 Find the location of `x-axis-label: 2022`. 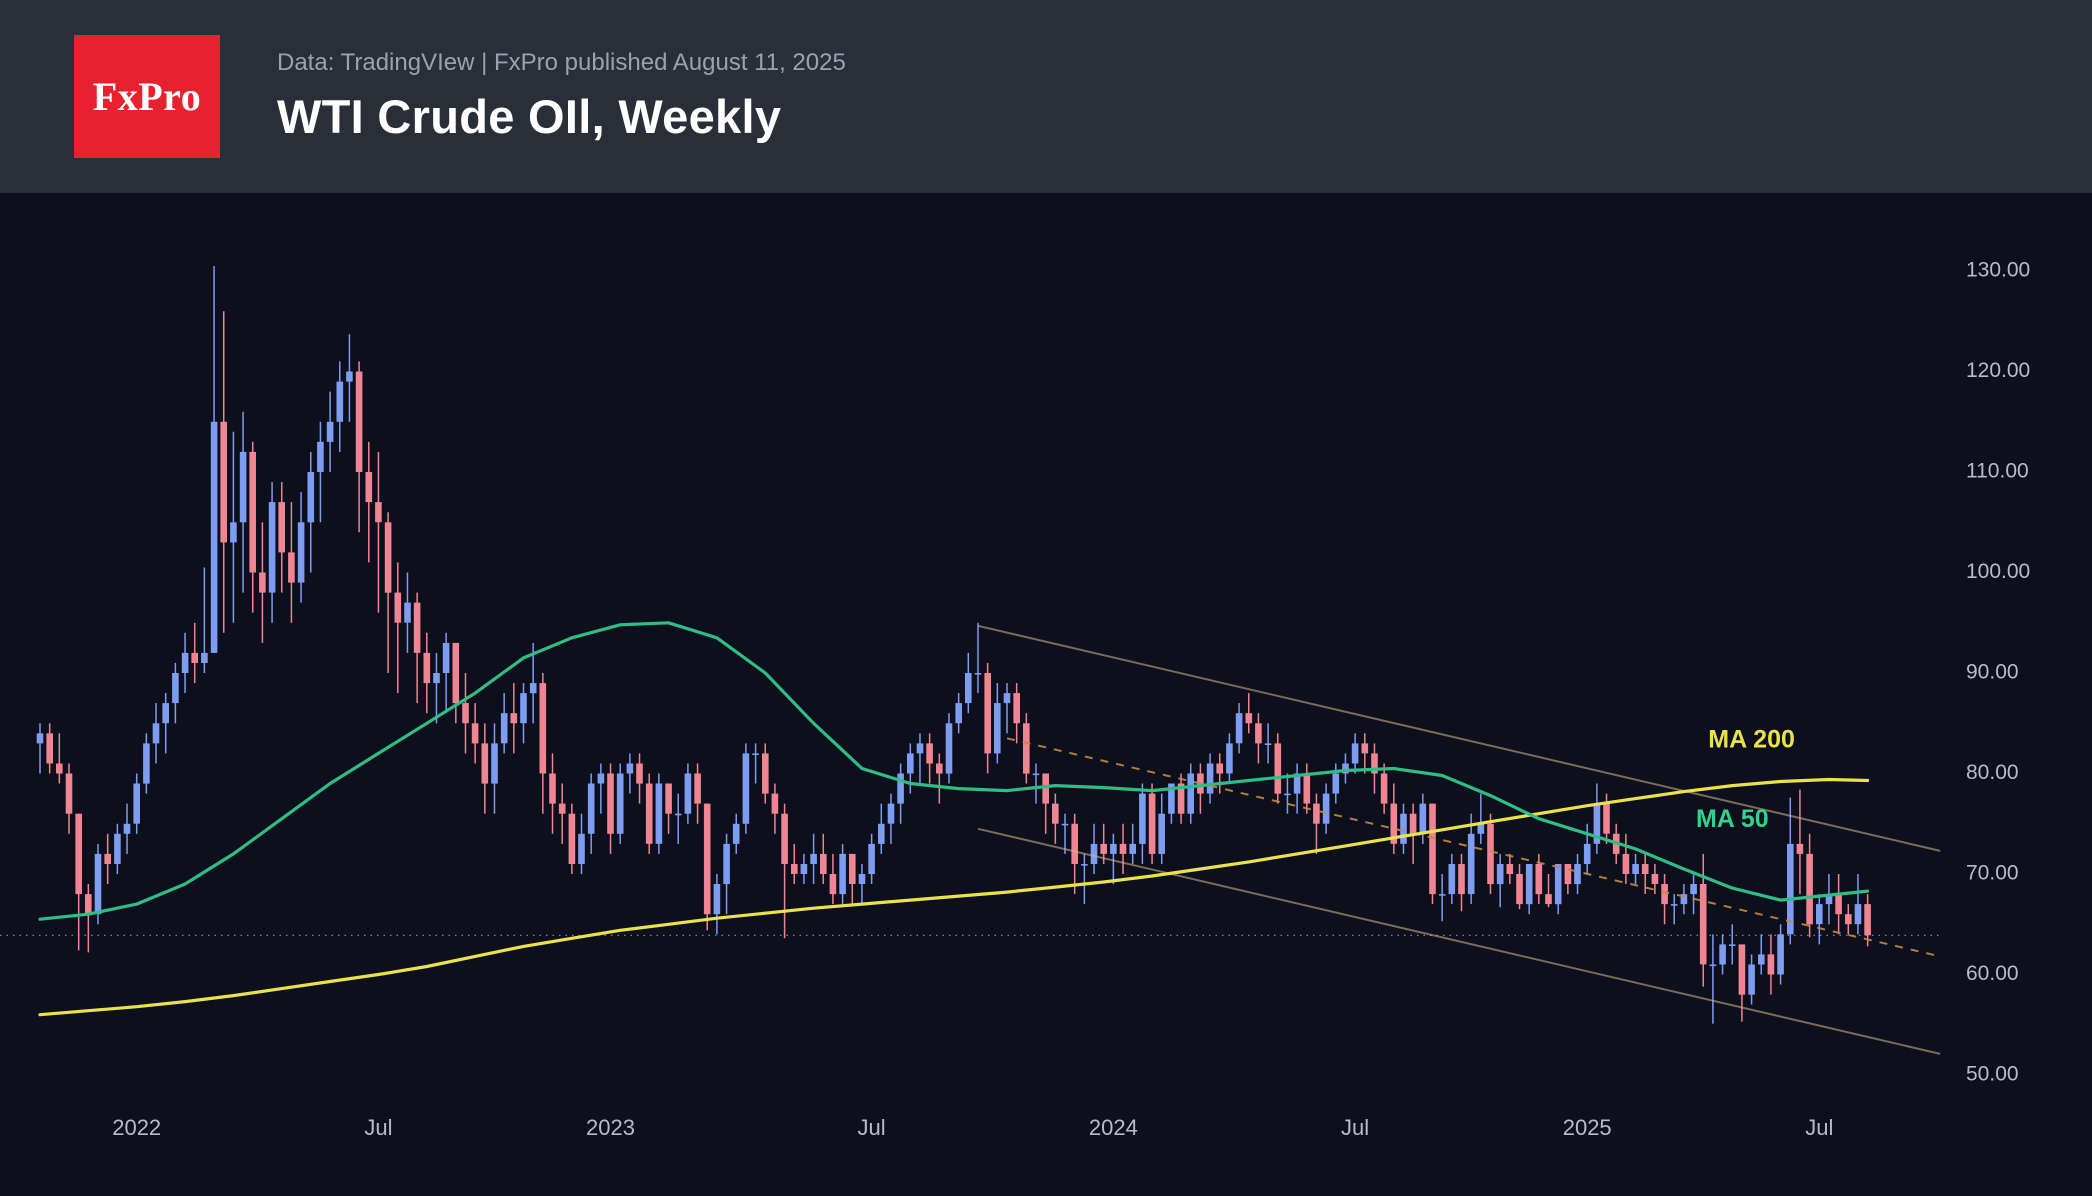

x-axis-label: 2022 is located at coordinates (136, 1127).